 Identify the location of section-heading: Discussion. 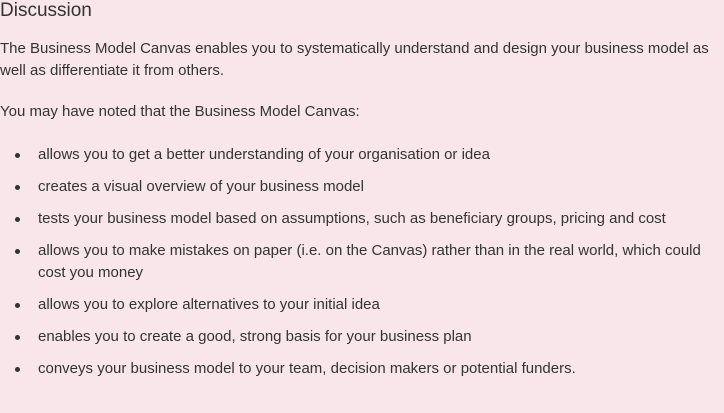
(46, 10).